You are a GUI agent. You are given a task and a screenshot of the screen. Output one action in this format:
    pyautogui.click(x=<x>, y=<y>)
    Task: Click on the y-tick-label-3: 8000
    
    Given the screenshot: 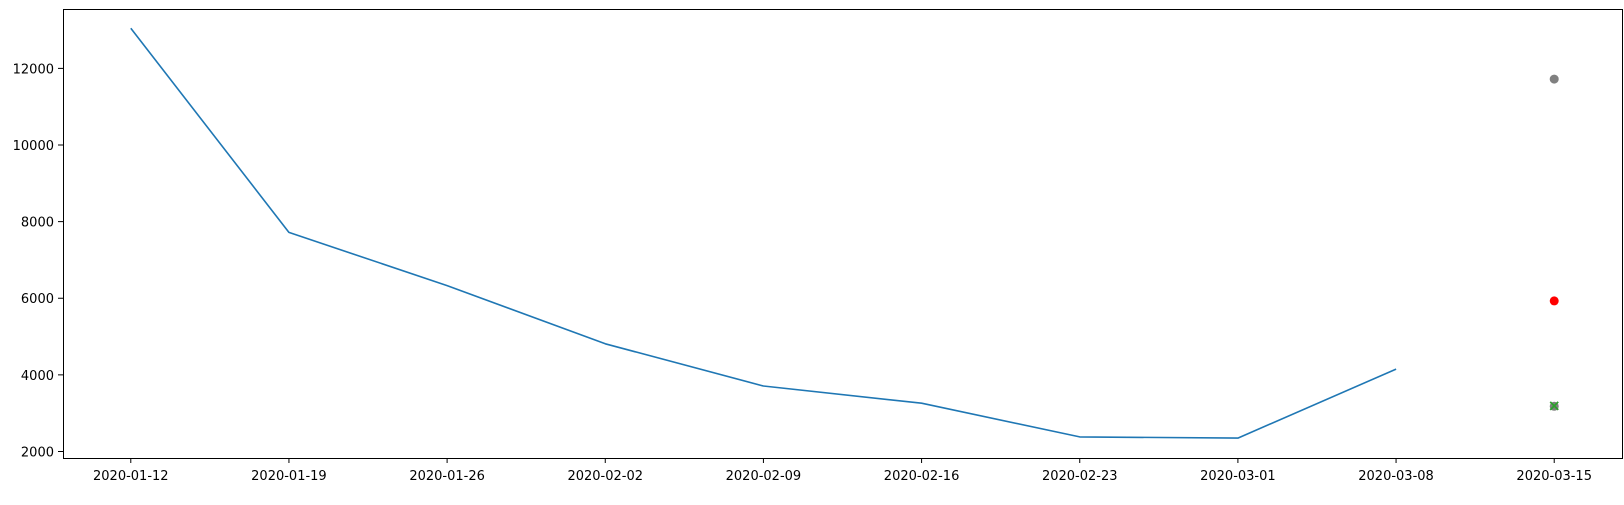 What is the action you would take?
    pyautogui.click(x=37, y=223)
    